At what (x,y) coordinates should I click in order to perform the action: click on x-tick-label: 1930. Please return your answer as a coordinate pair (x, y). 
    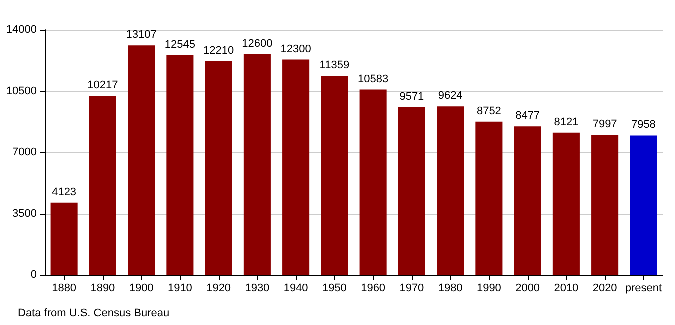
    Looking at the image, I should click on (257, 288).